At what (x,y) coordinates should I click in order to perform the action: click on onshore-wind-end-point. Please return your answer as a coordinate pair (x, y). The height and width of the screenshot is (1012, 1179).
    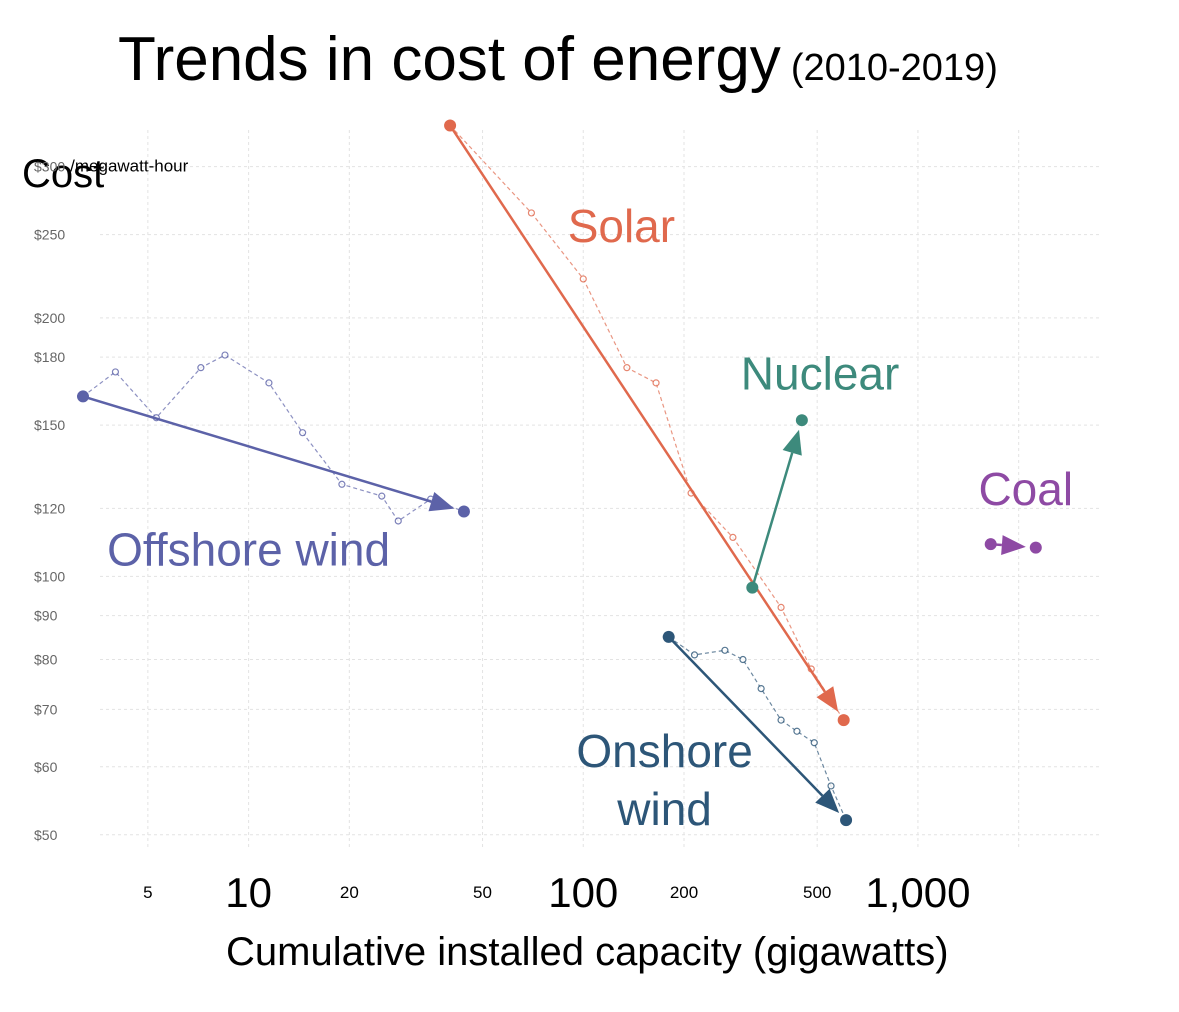
    Looking at the image, I should click on (846, 820).